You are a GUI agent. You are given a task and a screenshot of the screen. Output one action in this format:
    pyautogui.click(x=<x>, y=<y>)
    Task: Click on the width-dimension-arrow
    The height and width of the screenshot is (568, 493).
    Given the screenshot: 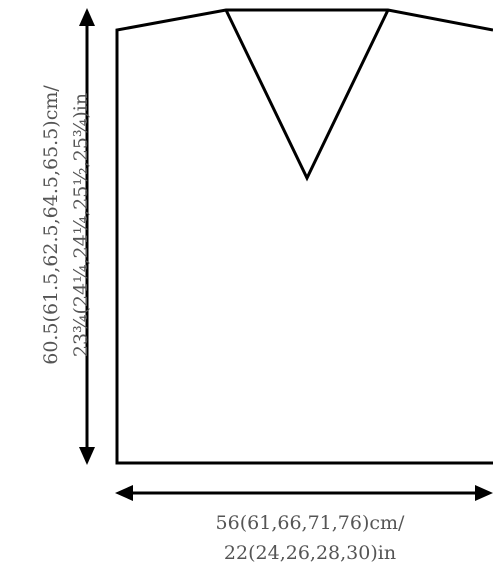 What is the action you would take?
    pyautogui.click(x=304, y=493)
    